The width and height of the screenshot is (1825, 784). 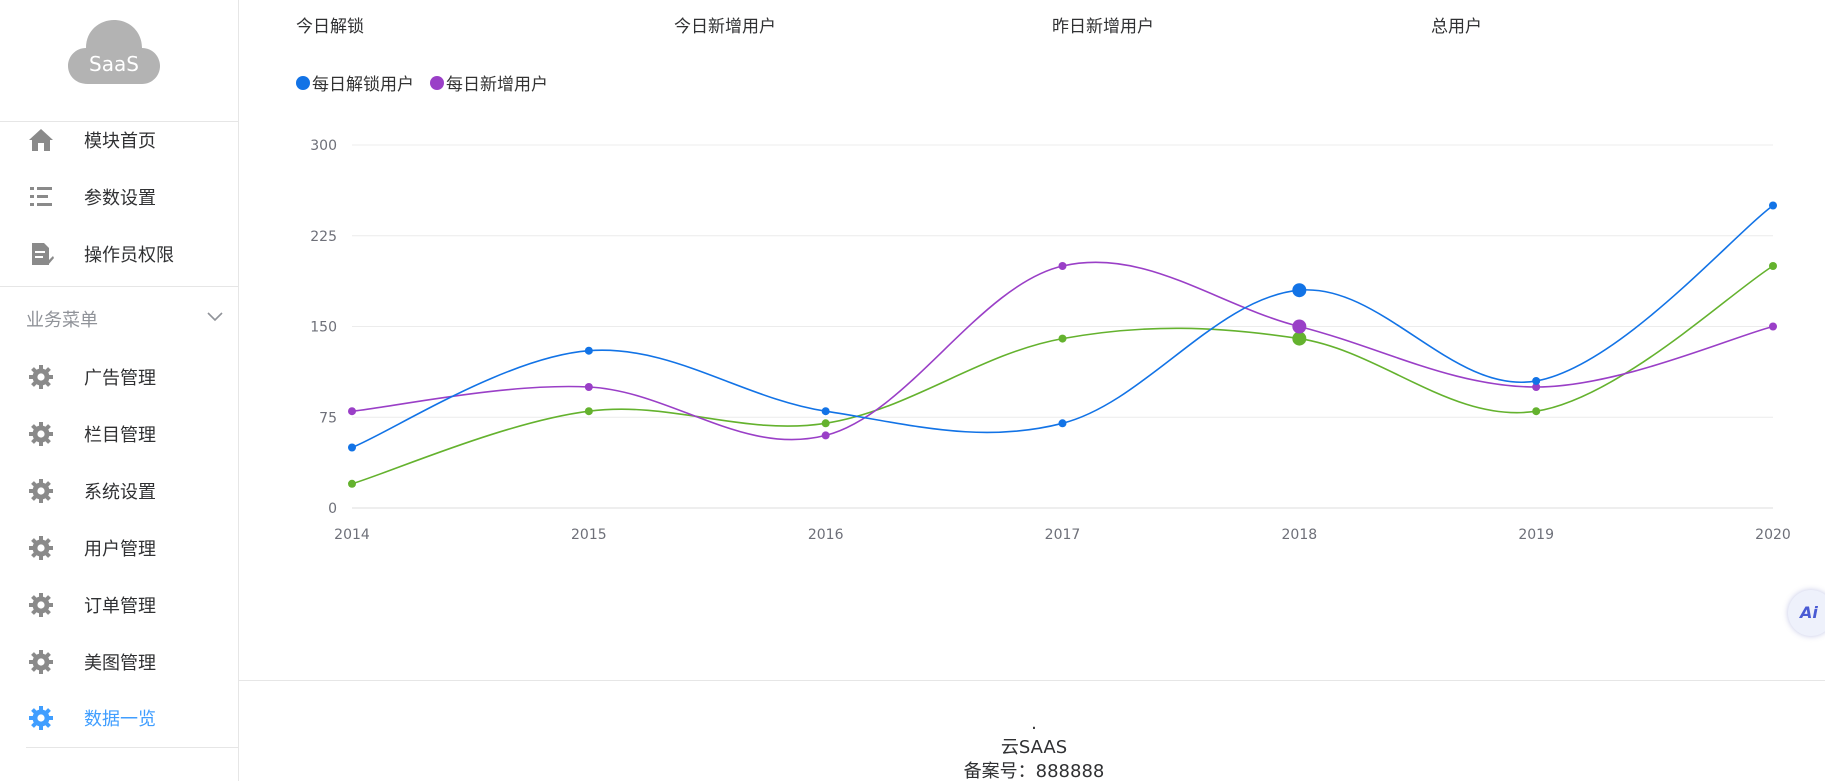 What do you see at coordinates (1300, 535) in the screenshot?
I see `x-tick-label: 2018` at bounding box center [1300, 535].